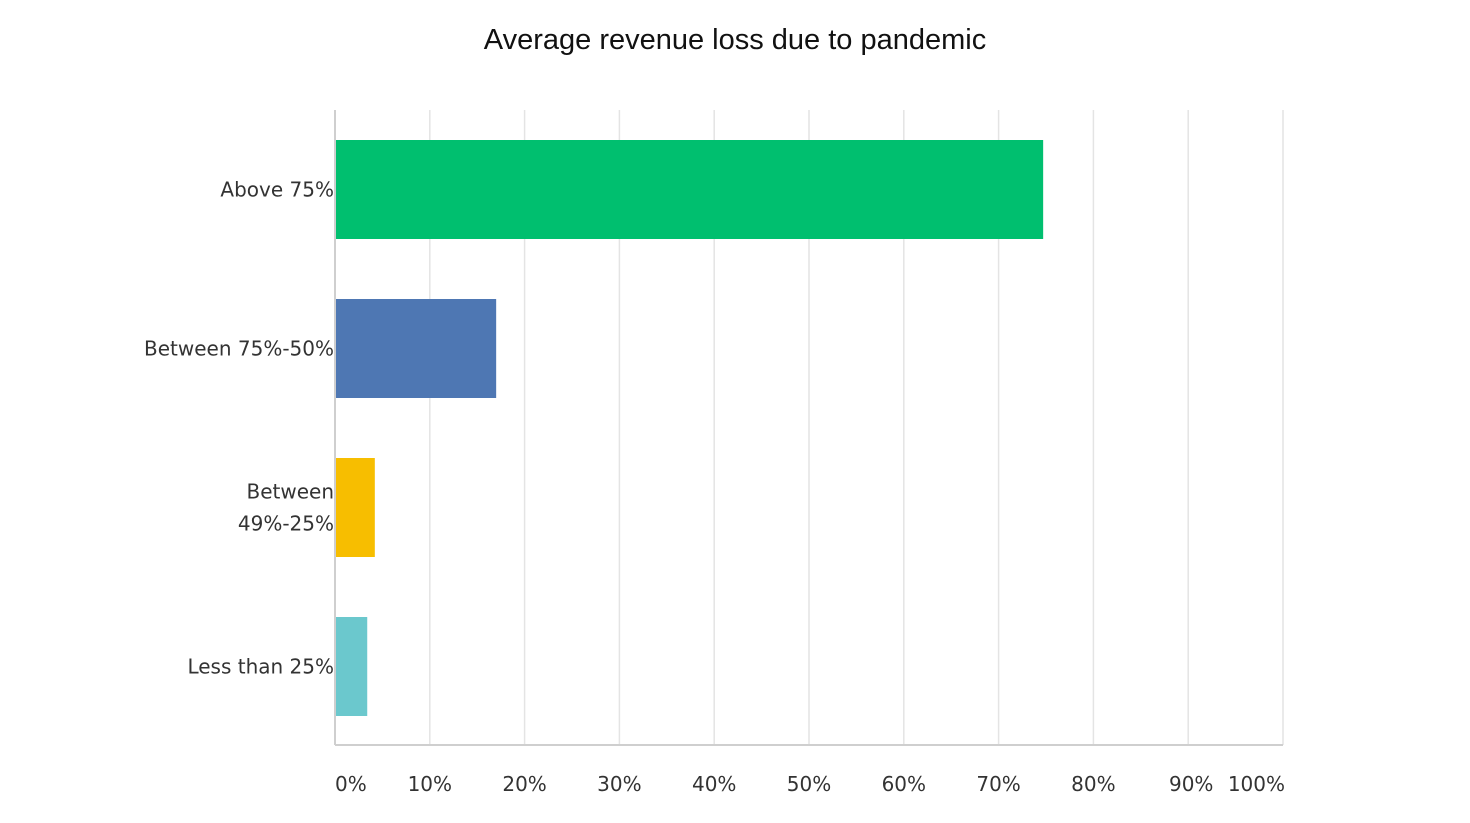  I want to click on x-tick-label: 50%, so click(809, 784).